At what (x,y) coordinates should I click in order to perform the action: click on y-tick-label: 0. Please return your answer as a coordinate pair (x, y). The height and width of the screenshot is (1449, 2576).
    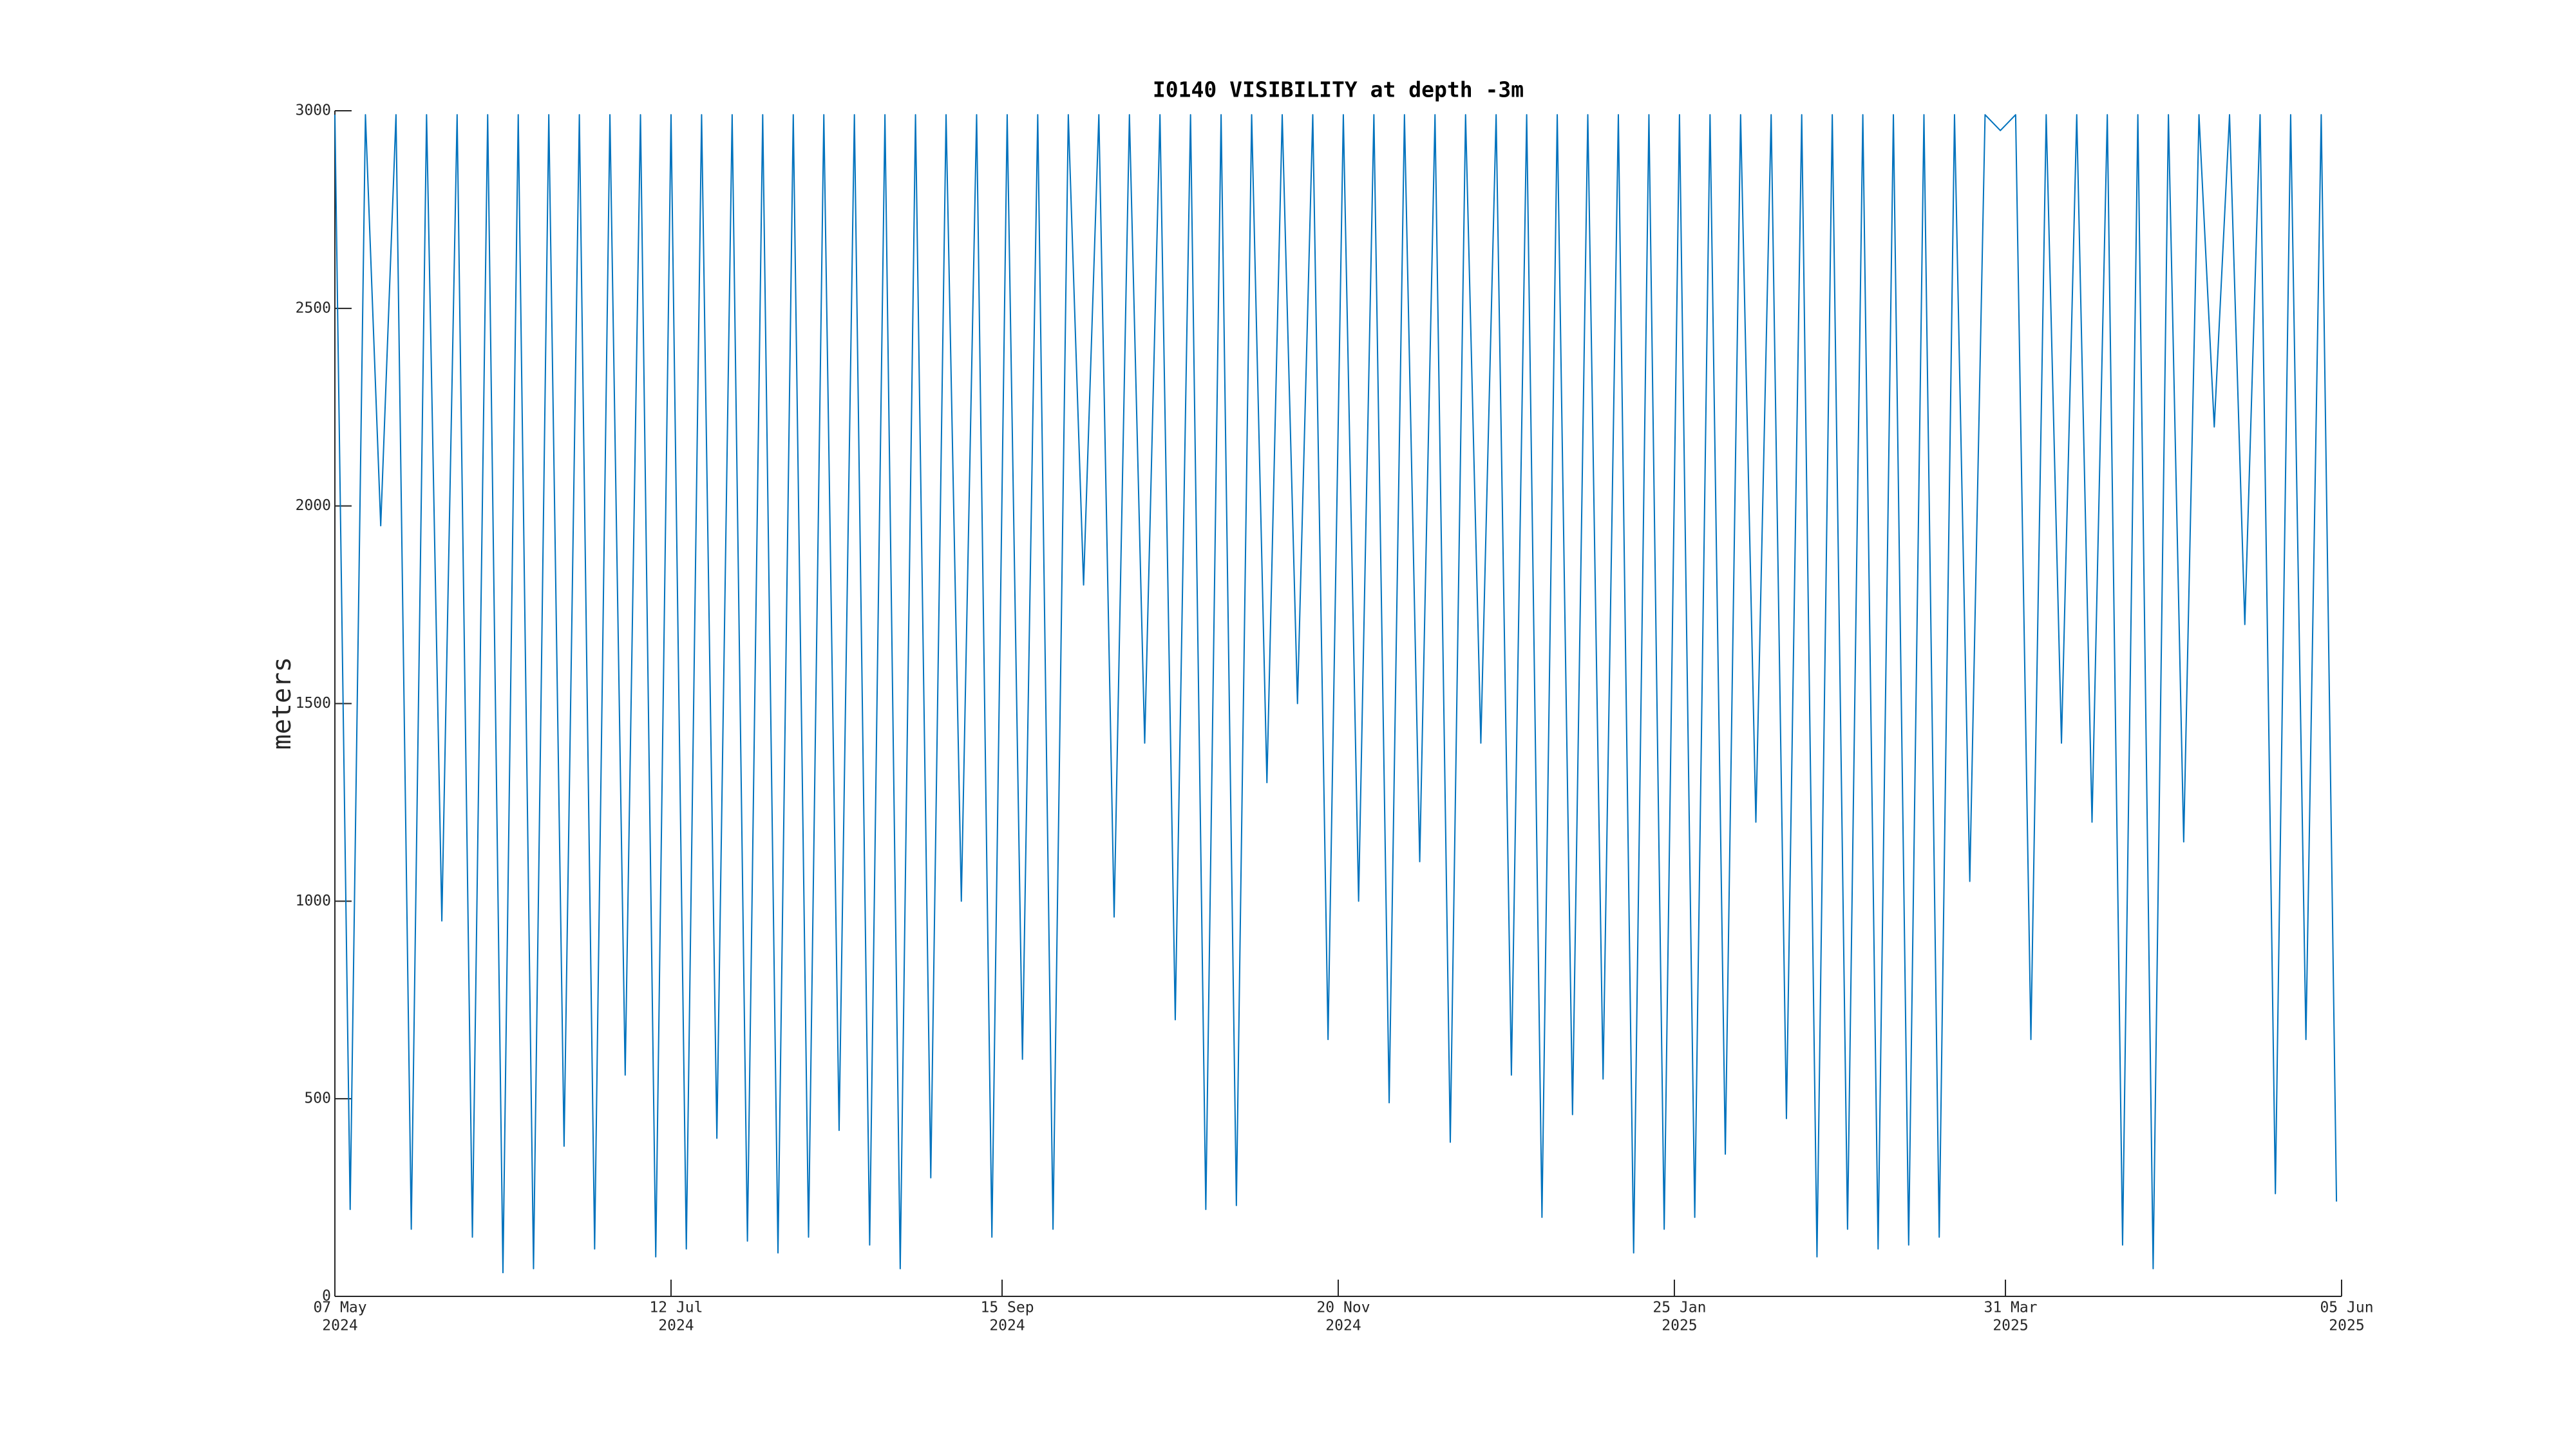
    Looking at the image, I should click on (326, 1296).